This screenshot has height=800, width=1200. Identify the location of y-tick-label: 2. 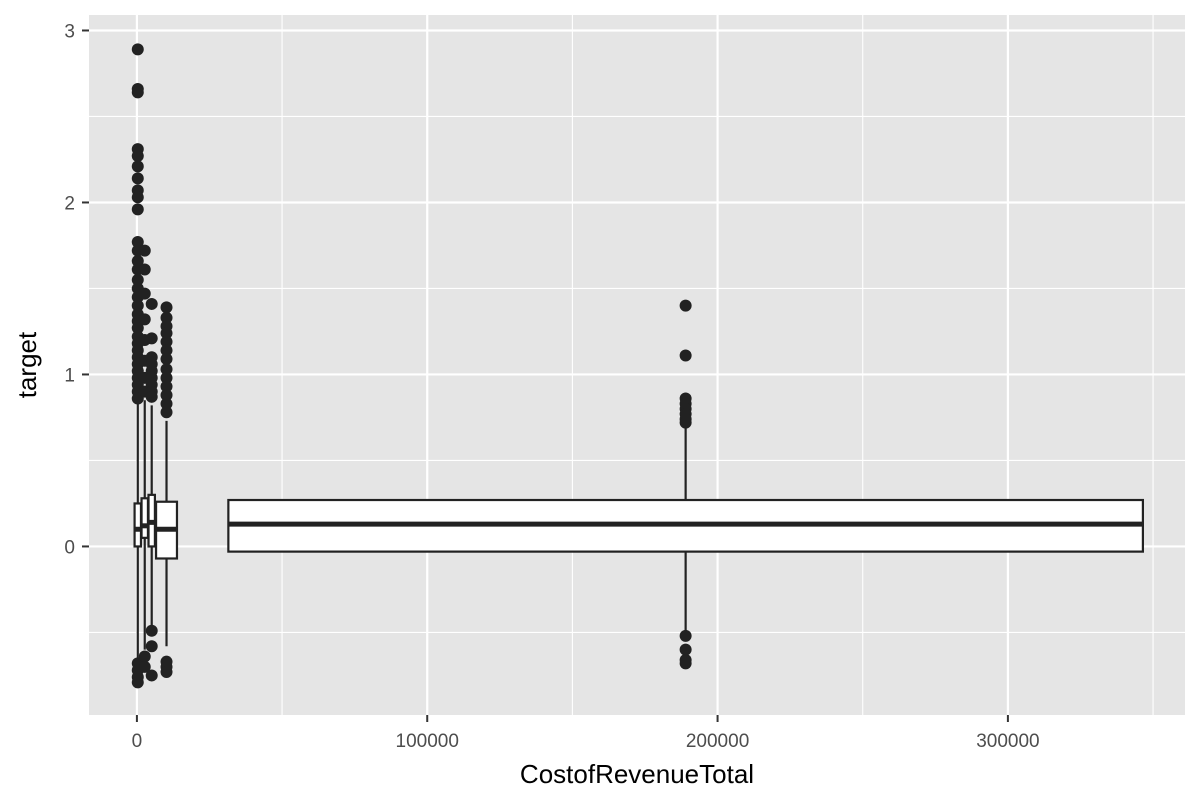
(69, 203).